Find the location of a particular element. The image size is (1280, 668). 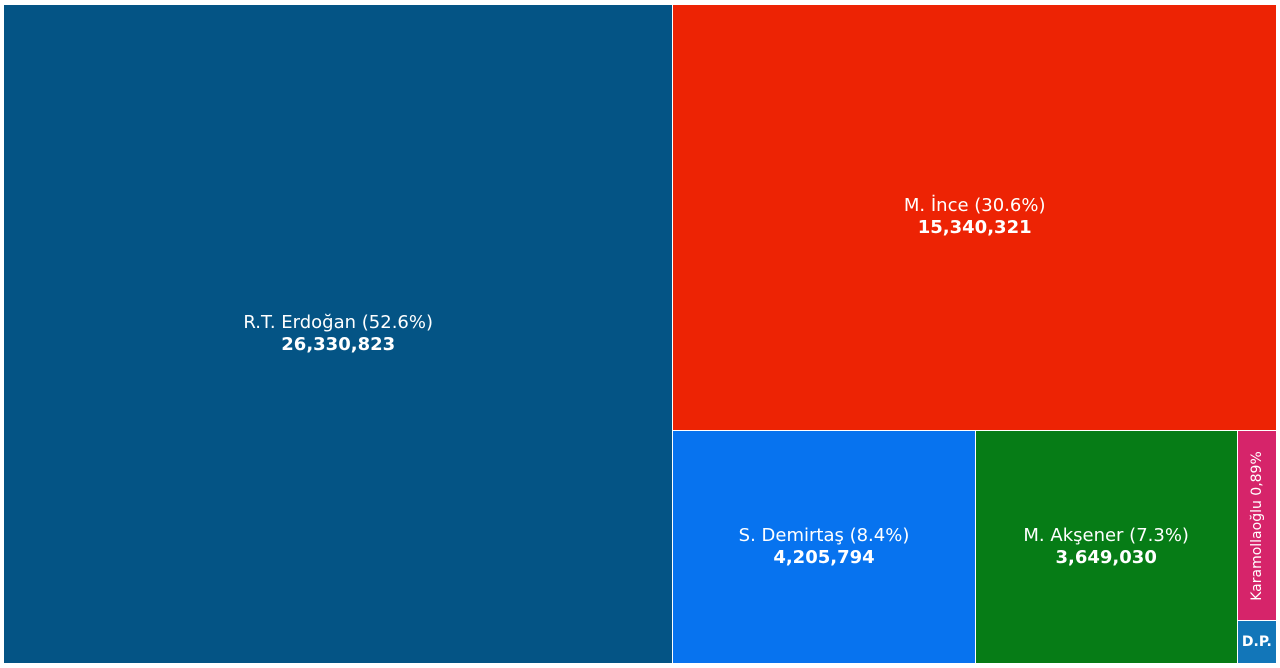

tile-label: R.T. Erdoğan (52.6%) 26,330,823 is located at coordinates (338, 334).